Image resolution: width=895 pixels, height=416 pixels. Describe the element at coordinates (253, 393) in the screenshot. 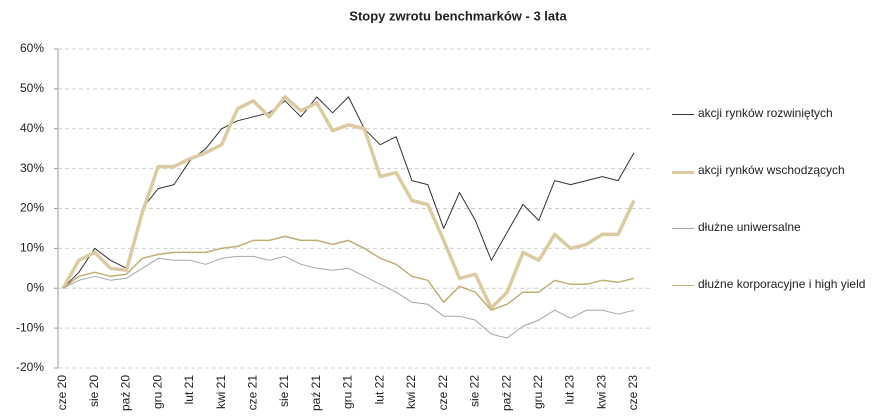

I see `x-tick-label: cze 21` at that location.